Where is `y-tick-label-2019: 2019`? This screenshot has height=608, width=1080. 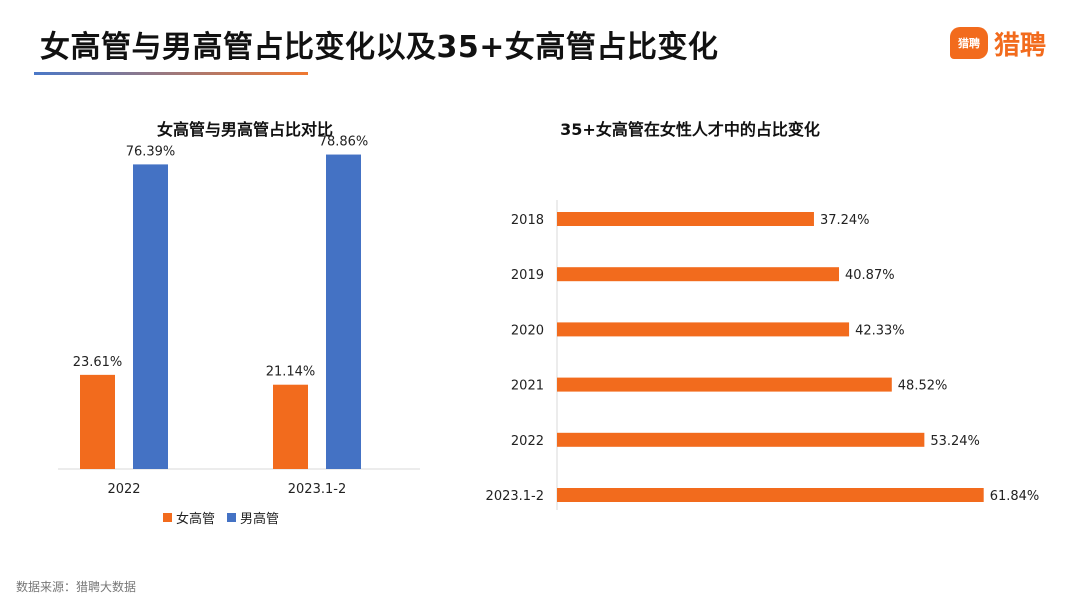
y-tick-label-2019: 2019 is located at coordinates (527, 275).